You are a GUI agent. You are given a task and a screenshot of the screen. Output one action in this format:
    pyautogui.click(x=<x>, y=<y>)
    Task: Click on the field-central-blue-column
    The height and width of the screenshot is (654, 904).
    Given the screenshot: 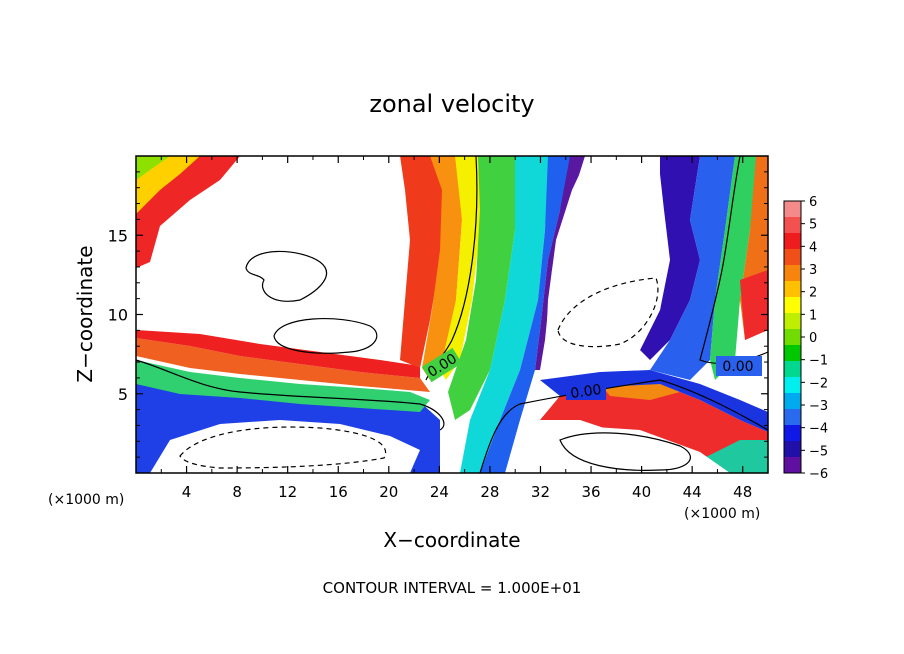 What is the action you would take?
    pyautogui.click(x=527, y=314)
    